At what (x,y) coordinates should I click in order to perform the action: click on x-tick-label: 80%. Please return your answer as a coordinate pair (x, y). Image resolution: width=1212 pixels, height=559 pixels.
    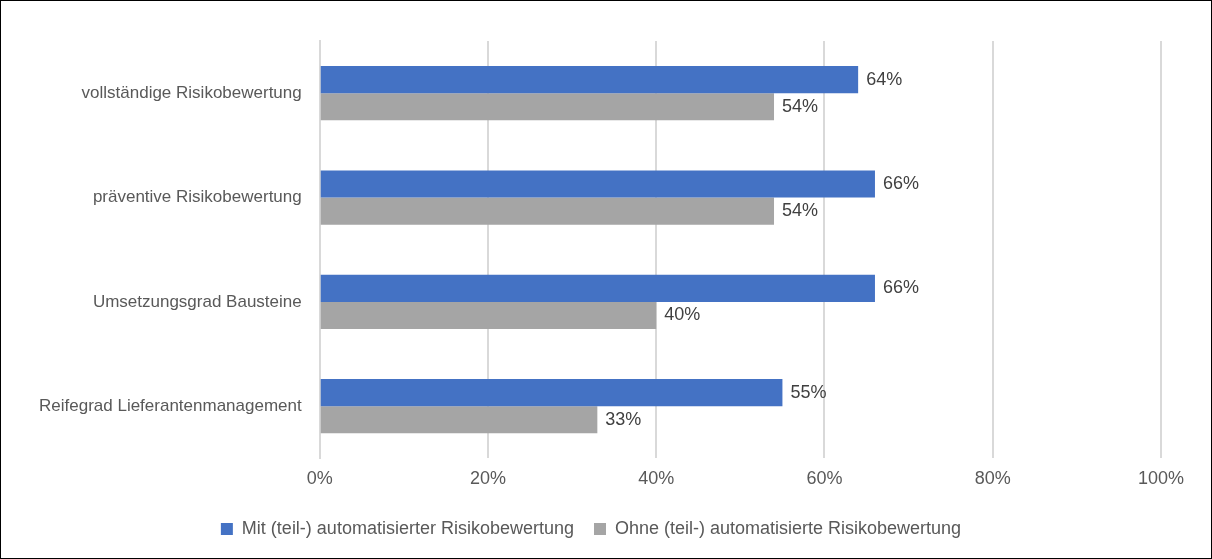
    Looking at the image, I should click on (992, 478).